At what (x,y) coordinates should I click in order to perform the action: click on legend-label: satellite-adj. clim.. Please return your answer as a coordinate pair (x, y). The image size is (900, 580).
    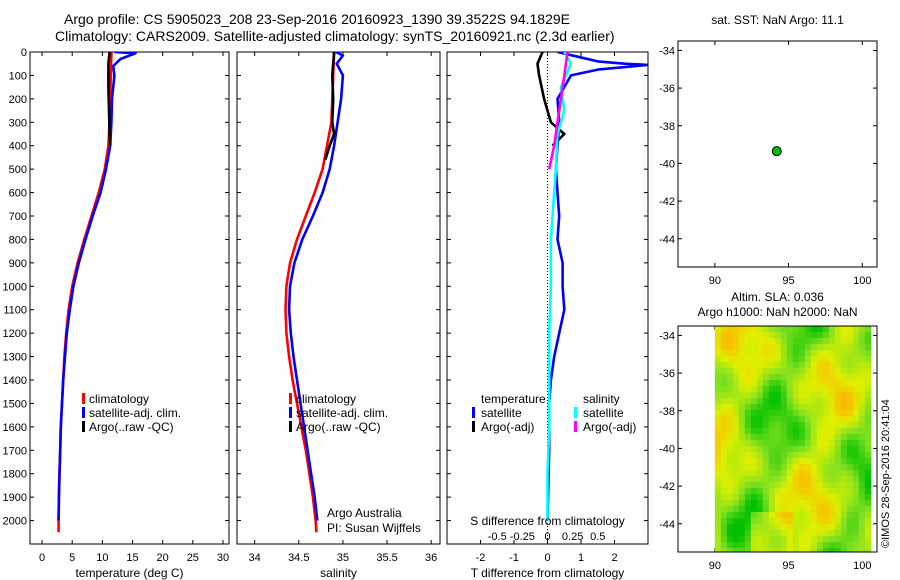
    Looking at the image, I should click on (135, 413).